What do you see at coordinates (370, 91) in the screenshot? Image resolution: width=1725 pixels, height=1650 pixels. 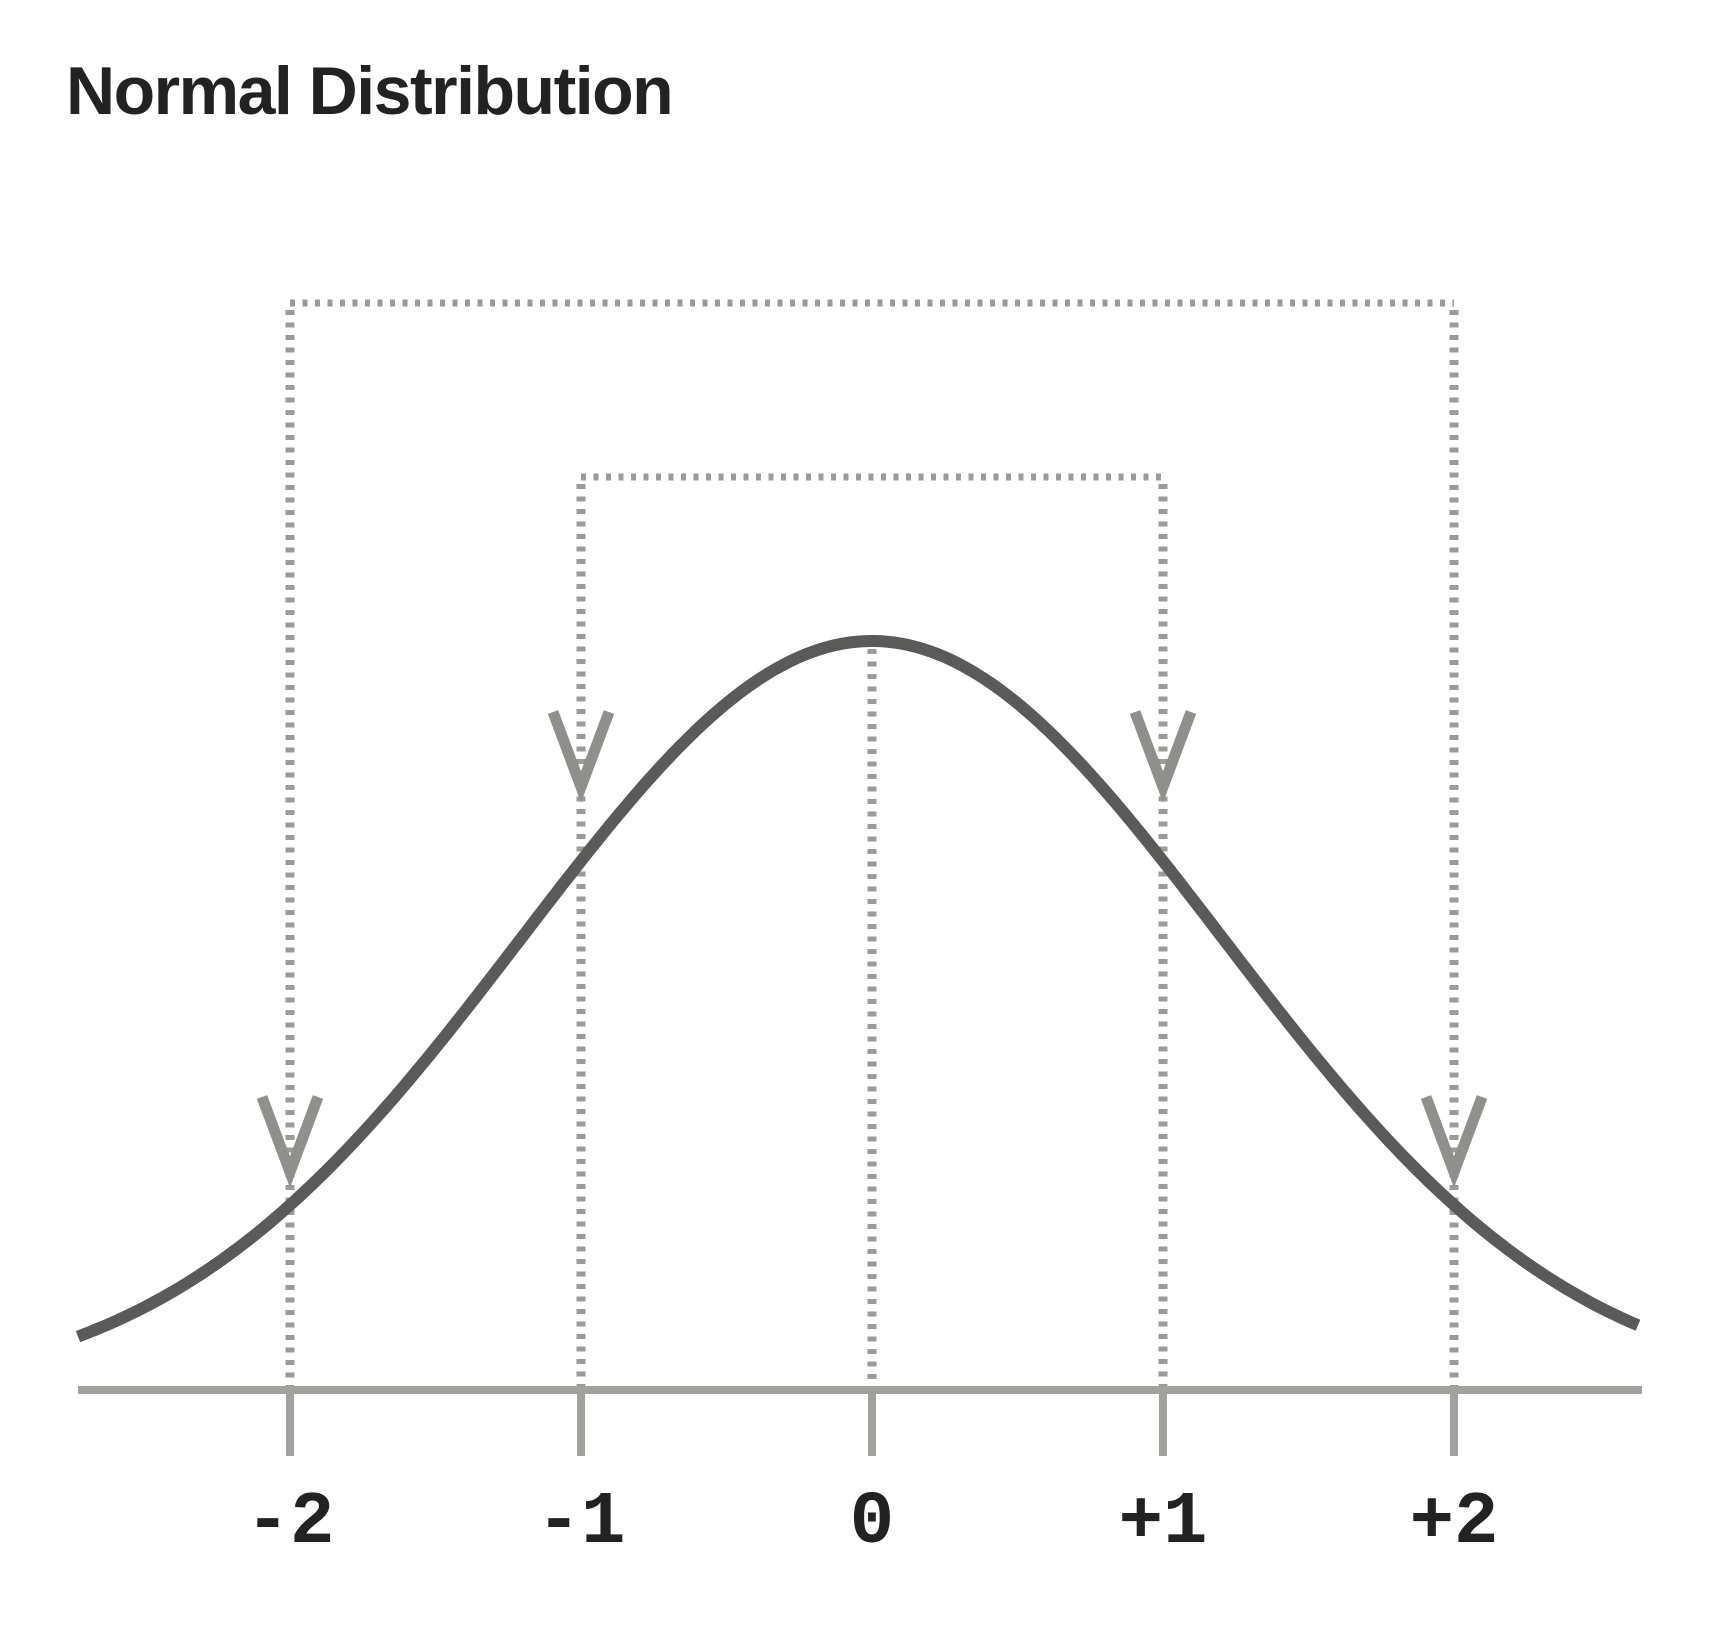 I see `chart-title: Normal Distribution` at bounding box center [370, 91].